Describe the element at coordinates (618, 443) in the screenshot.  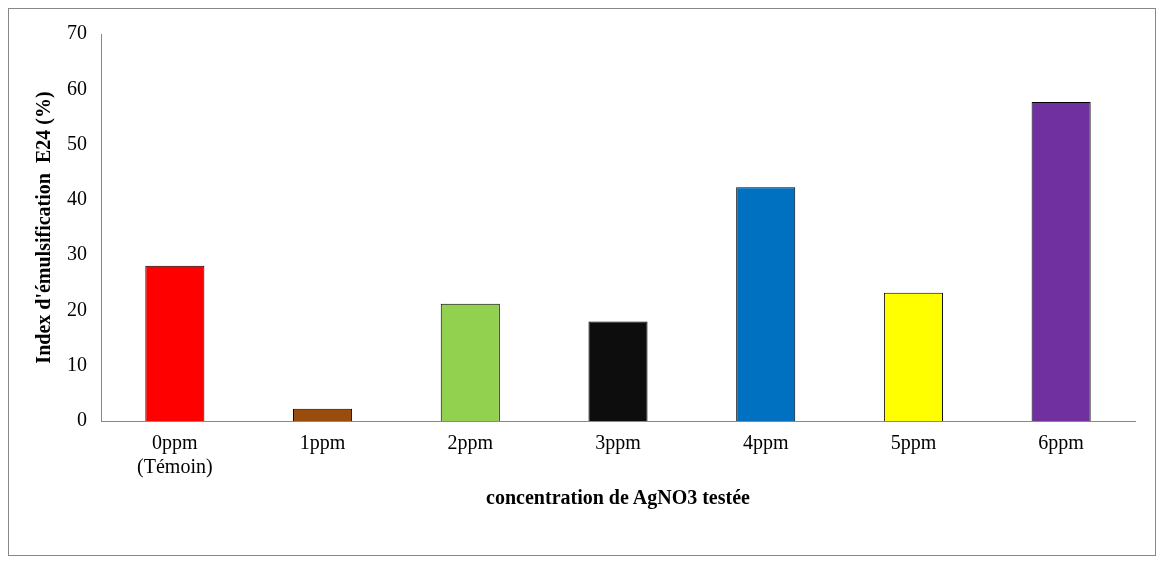
I see `x-tick-label: 3ppm` at that location.